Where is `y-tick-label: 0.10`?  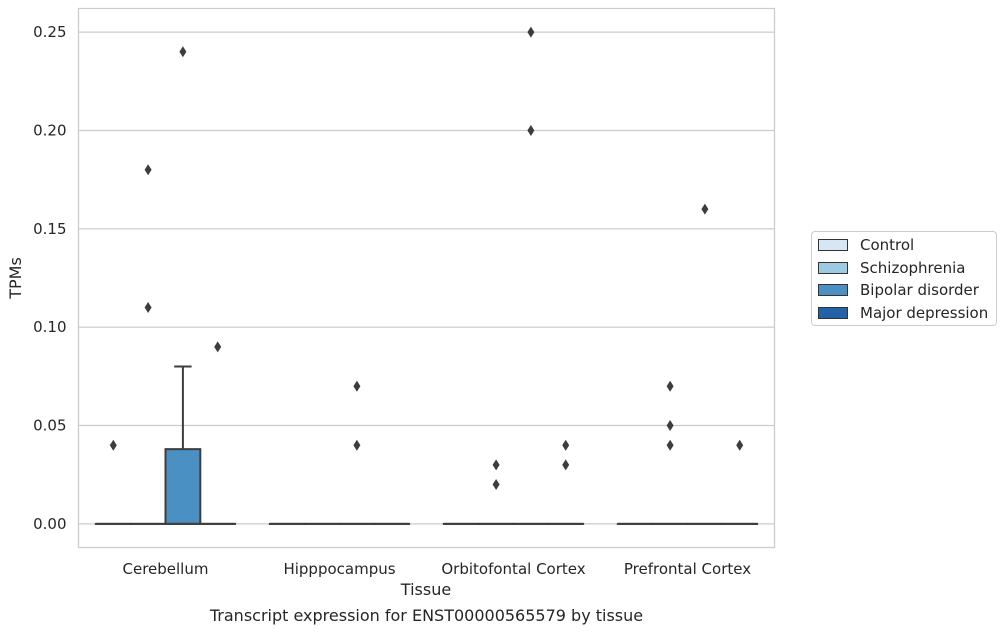
y-tick-label: 0.10 is located at coordinates (49, 327).